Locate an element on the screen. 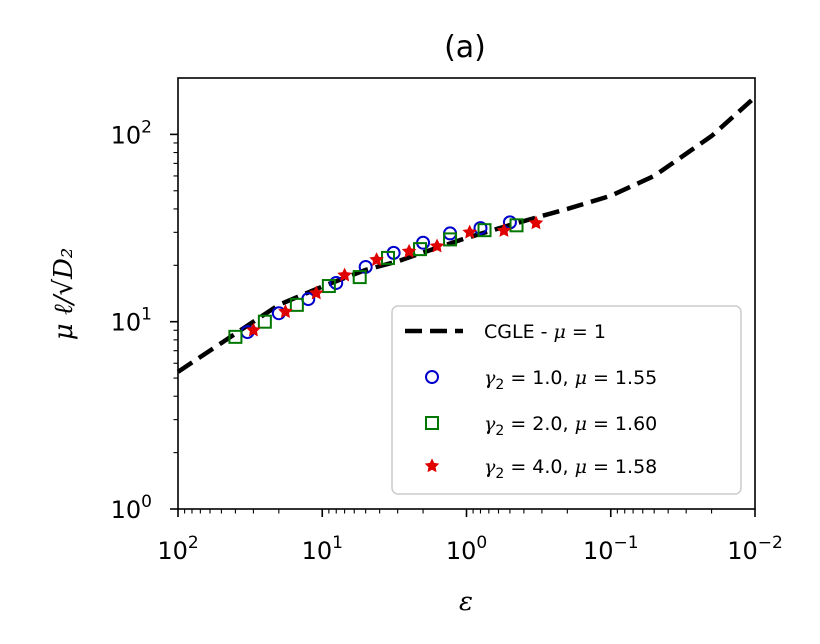 The height and width of the screenshot is (644, 820). x-axis-title: ε is located at coordinates (466, 602).